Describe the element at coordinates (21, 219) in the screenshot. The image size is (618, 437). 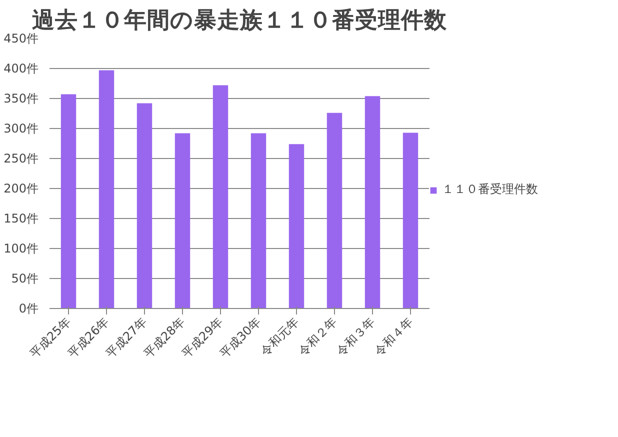
I see `y-tick-label: 150件` at that location.